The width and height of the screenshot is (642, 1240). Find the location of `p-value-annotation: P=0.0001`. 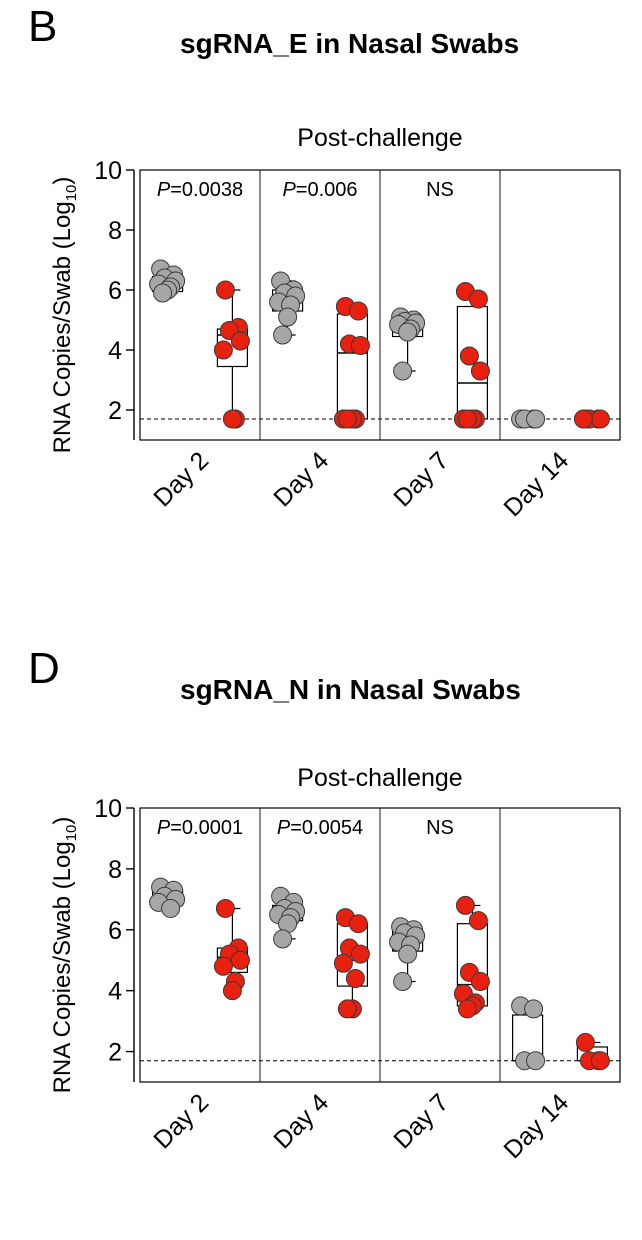

p-value-annotation: P=0.0001 is located at coordinates (200, 828).